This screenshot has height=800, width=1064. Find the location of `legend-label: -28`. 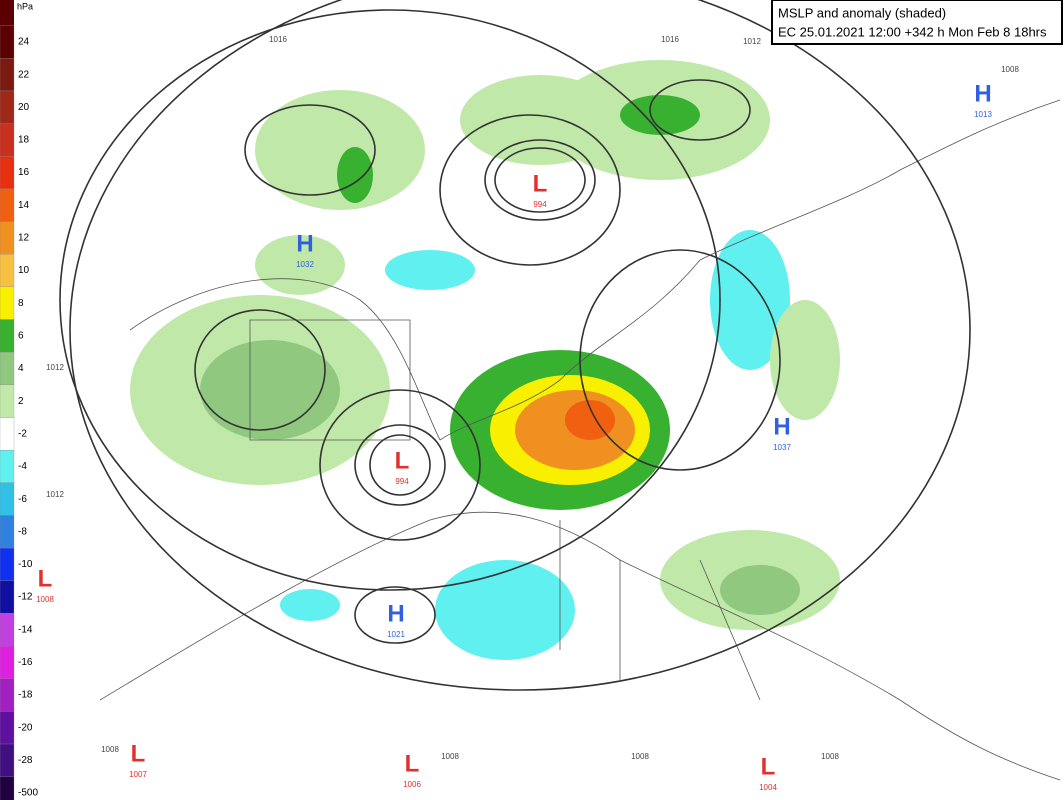

legend-label: -28 is located at coordinates (25, 760).